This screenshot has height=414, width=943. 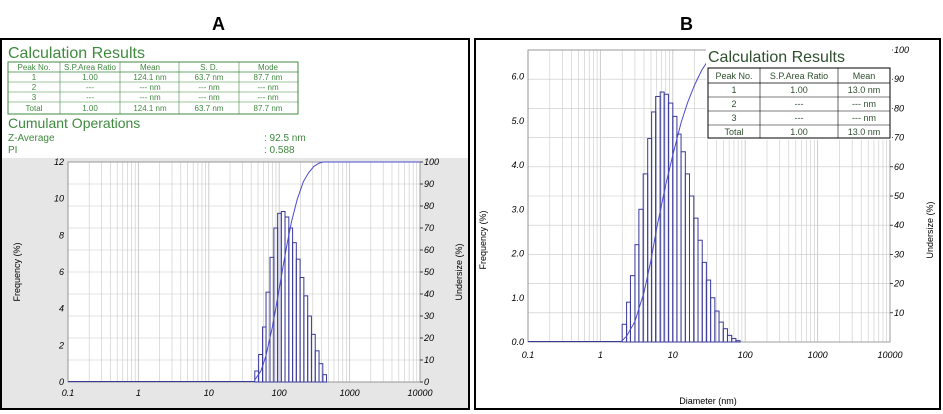 What do you see at coordinates (733, 76) in the screenshot?
I see `table-b-header: Peak No.` at bounding box center [733, 76].